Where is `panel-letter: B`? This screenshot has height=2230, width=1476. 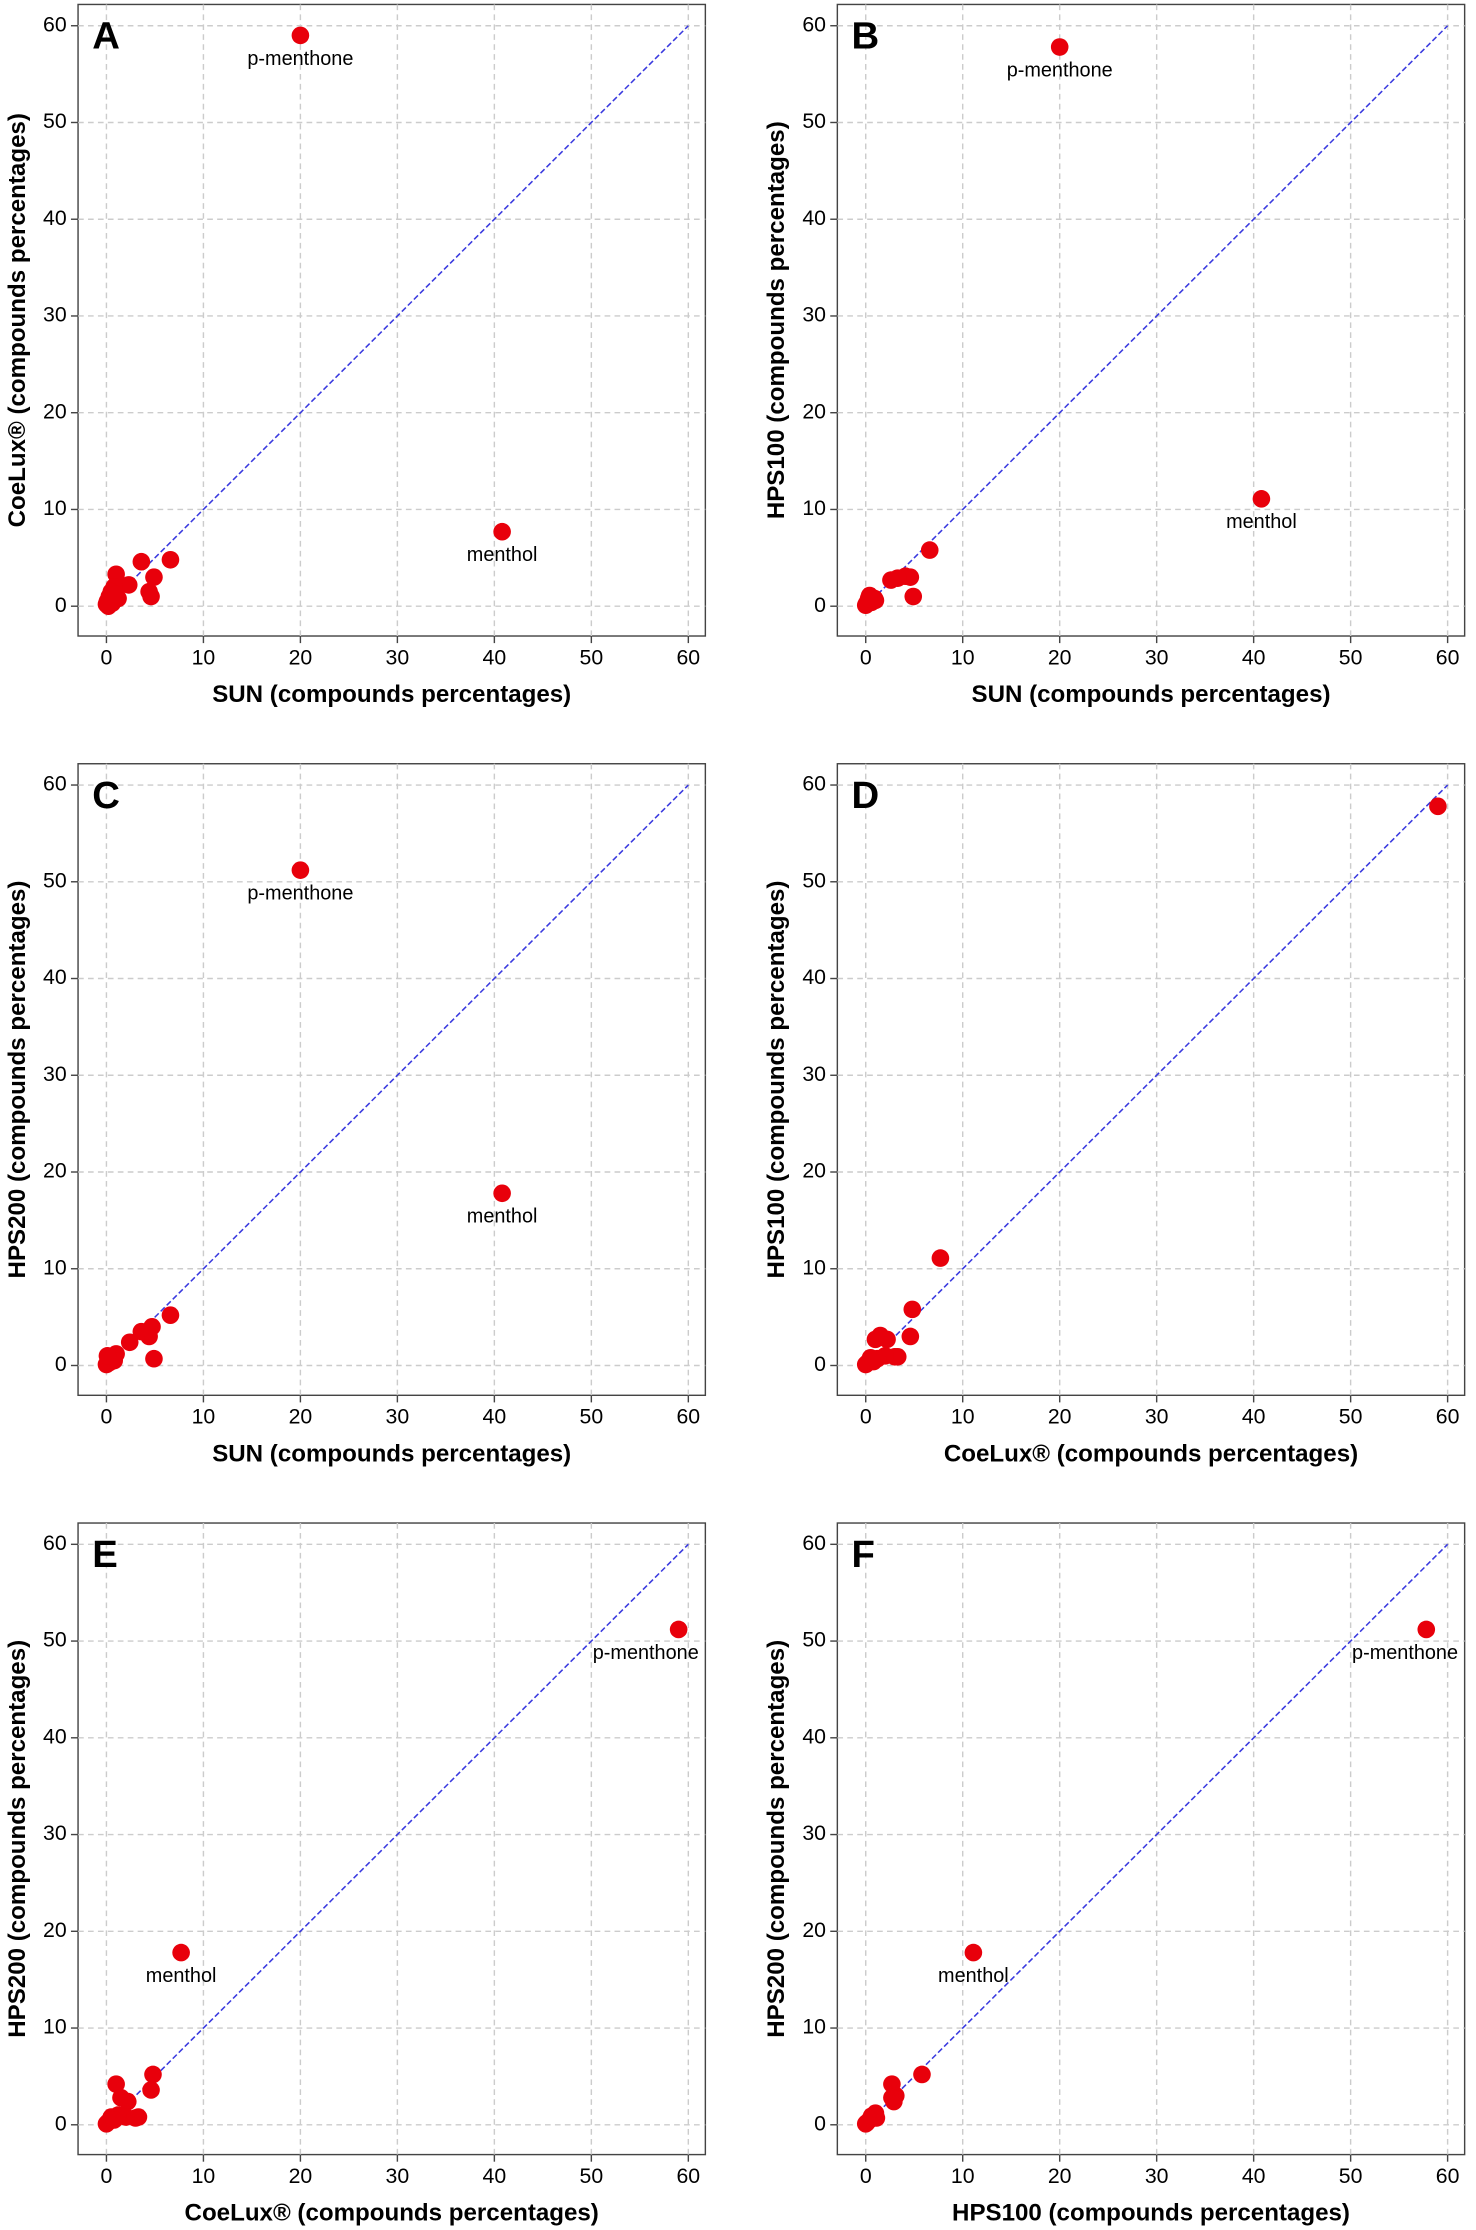 panel-letter: B is located at coordinates (866, 36).